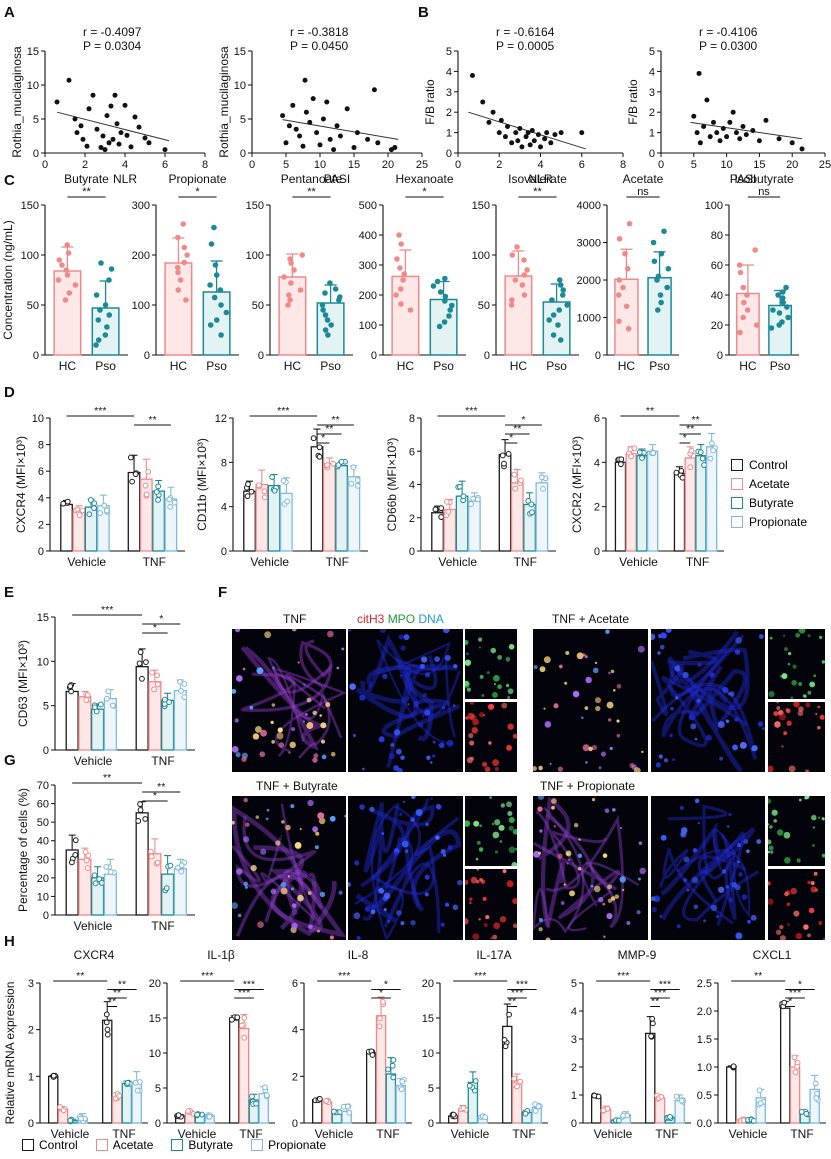 Image resolution: width=831 pixels, height=1159 pixels. I want to click on micrograph-texture, so click(404, 700).